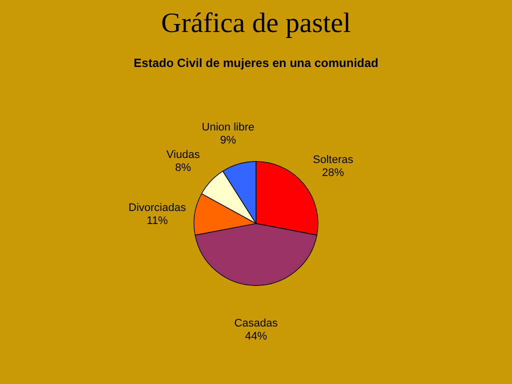  I want to click on slice-label: Divorciadas, so click(157, 208).